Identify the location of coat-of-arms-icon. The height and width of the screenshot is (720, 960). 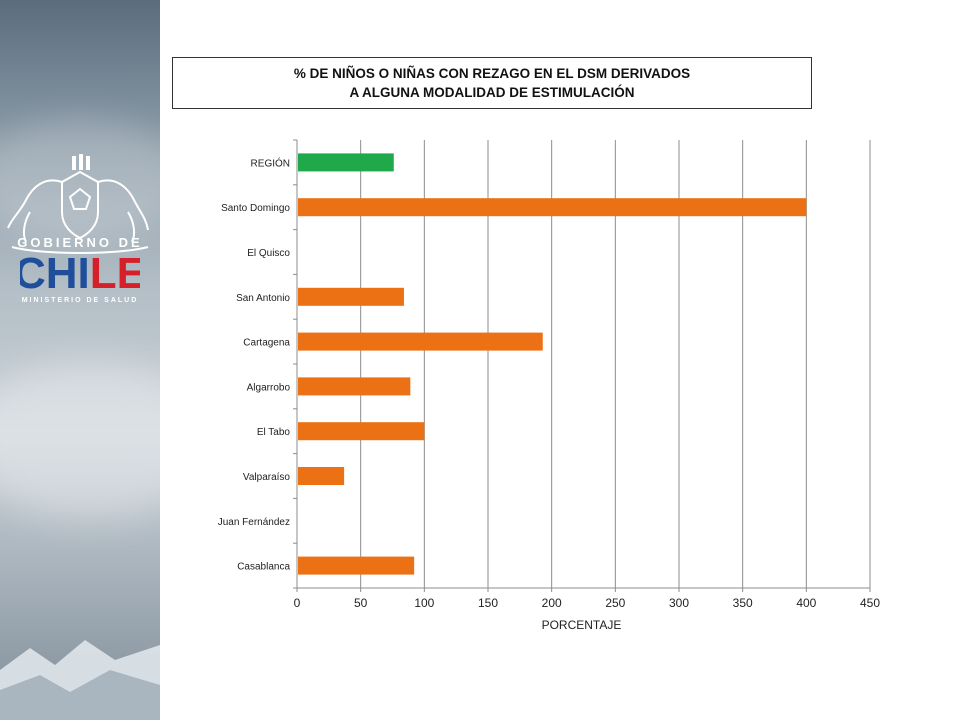
(78, 204).